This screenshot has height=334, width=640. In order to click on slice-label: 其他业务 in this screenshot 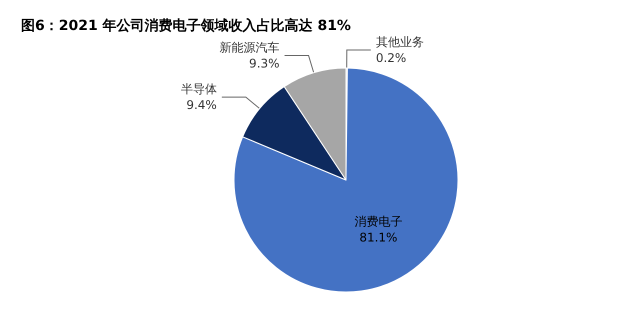, I will do `click(400, 42)`.